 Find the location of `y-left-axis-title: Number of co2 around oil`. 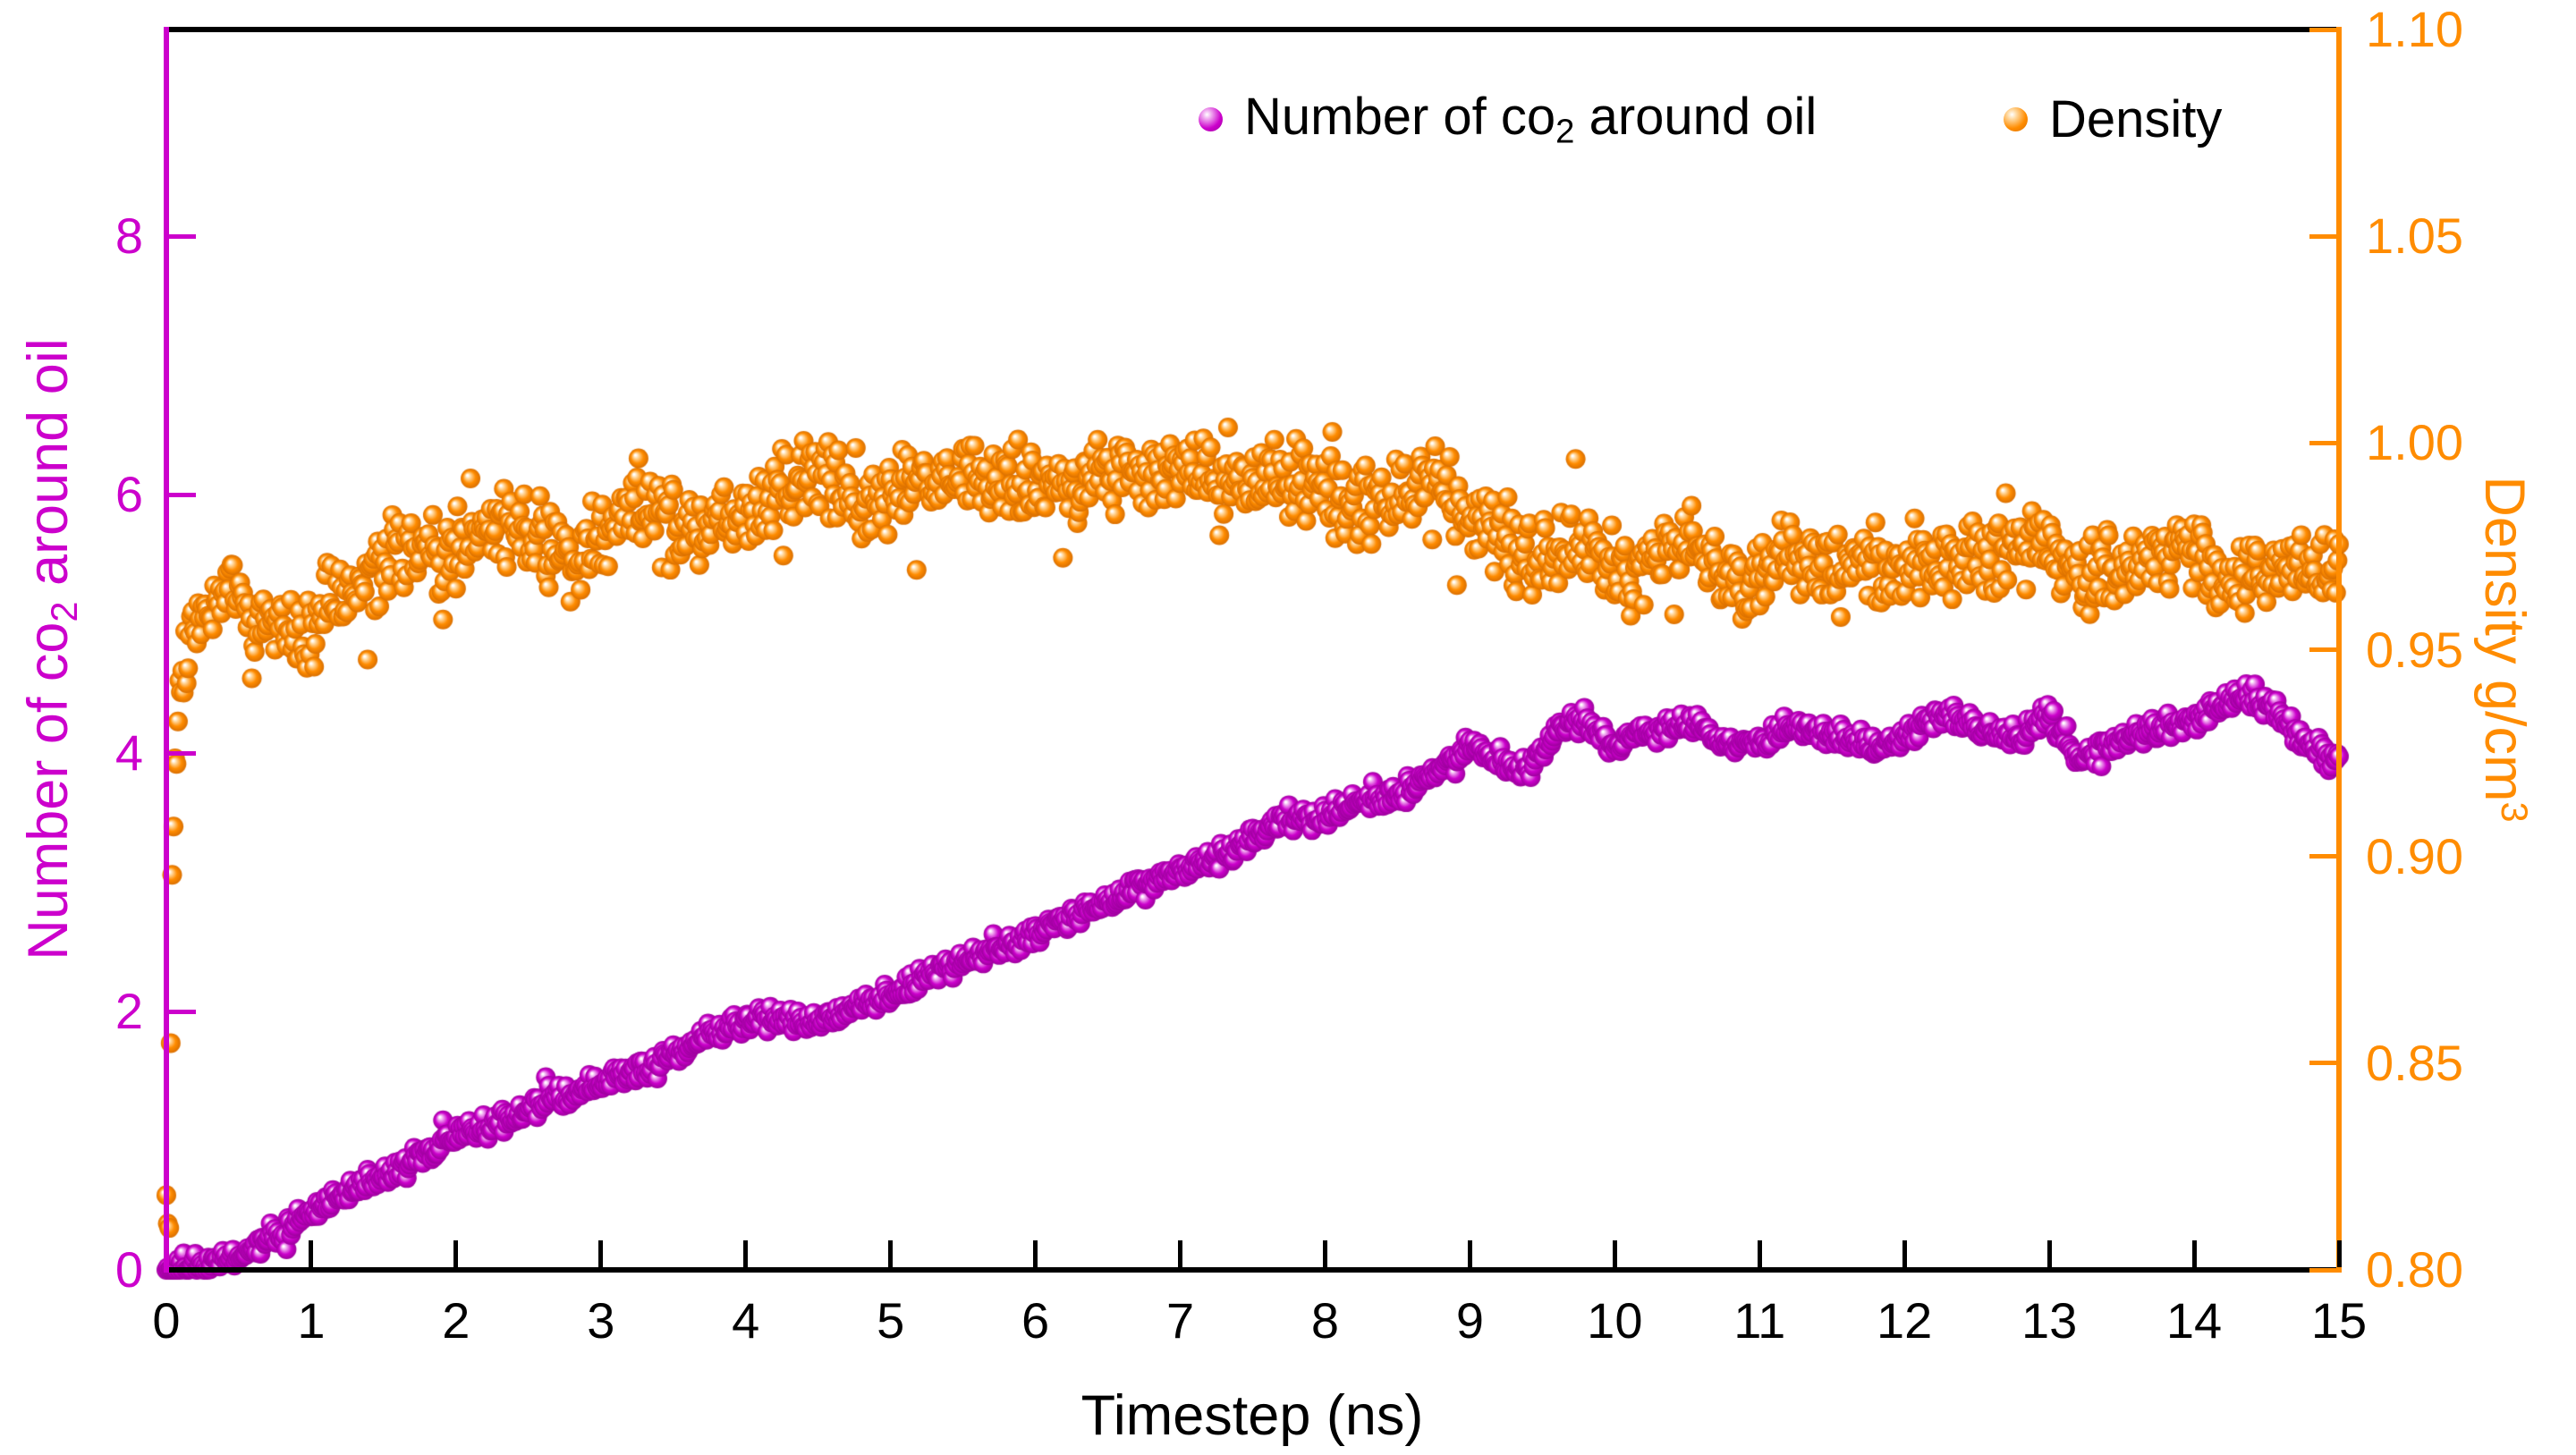

y-left-axis-title: Number of co2 around oil is located at coordinates (51, 649).